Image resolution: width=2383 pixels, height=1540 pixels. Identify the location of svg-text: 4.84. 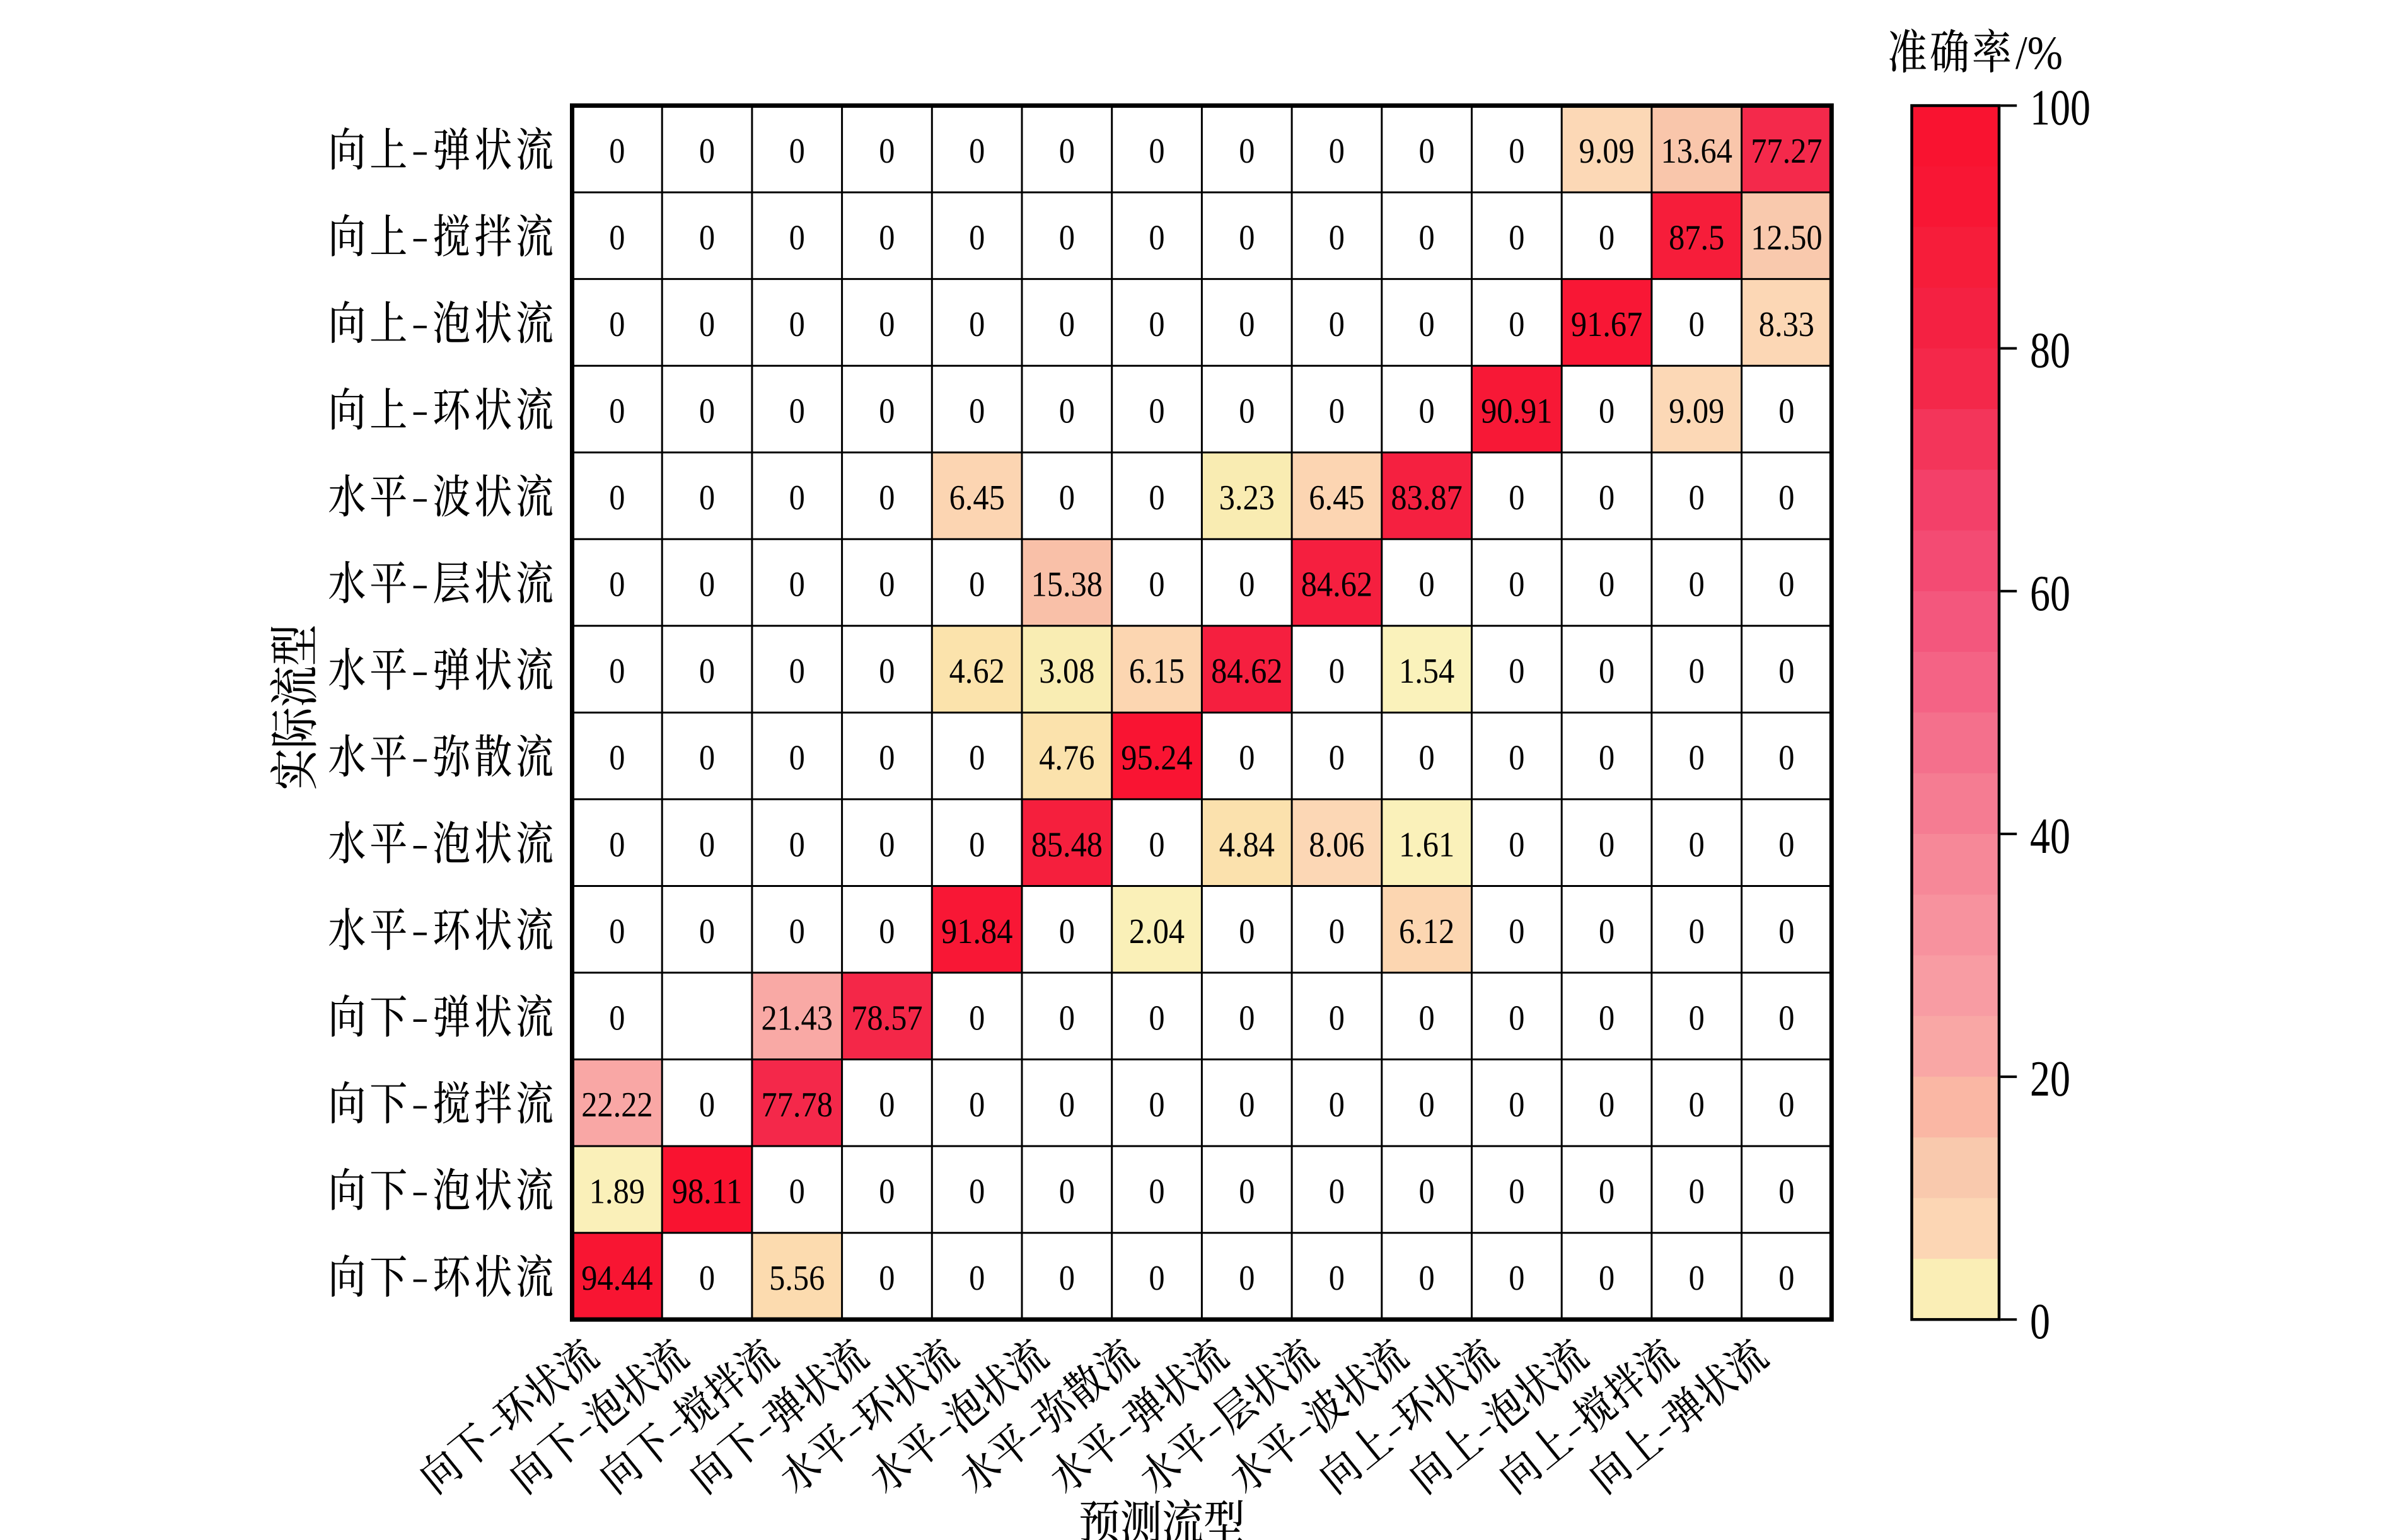
(1247, 844).